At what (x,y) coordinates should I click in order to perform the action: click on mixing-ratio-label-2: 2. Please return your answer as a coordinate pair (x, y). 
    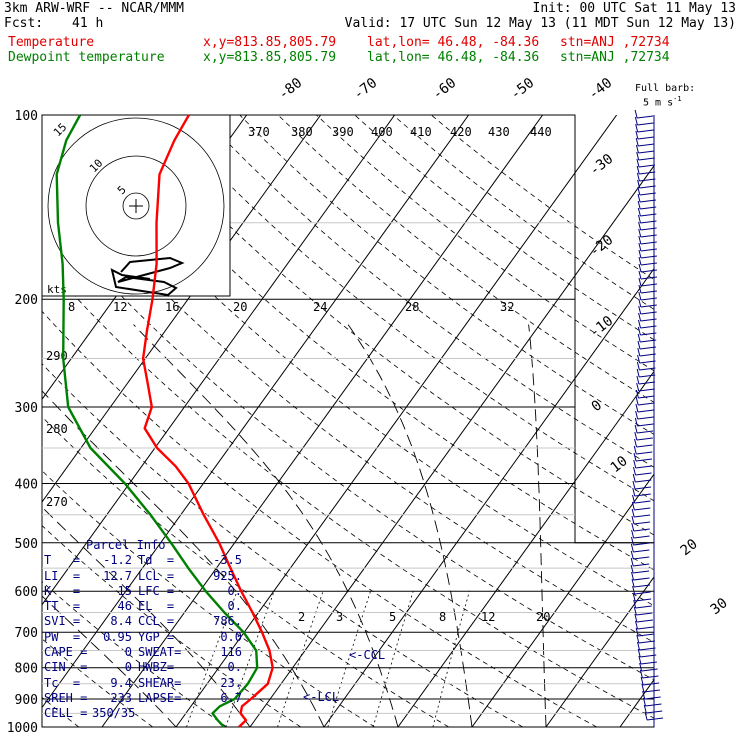
    Looking at the image, I should click on (301, 617).